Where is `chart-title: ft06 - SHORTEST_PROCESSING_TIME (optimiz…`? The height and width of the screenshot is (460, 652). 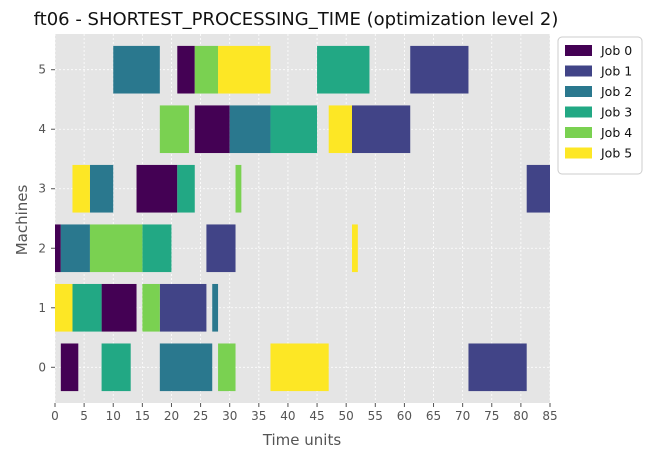
chart-title: ft06 - SHORTEST_PROCESSING_TIME (optimiz… is located at coordinates (296, 19).